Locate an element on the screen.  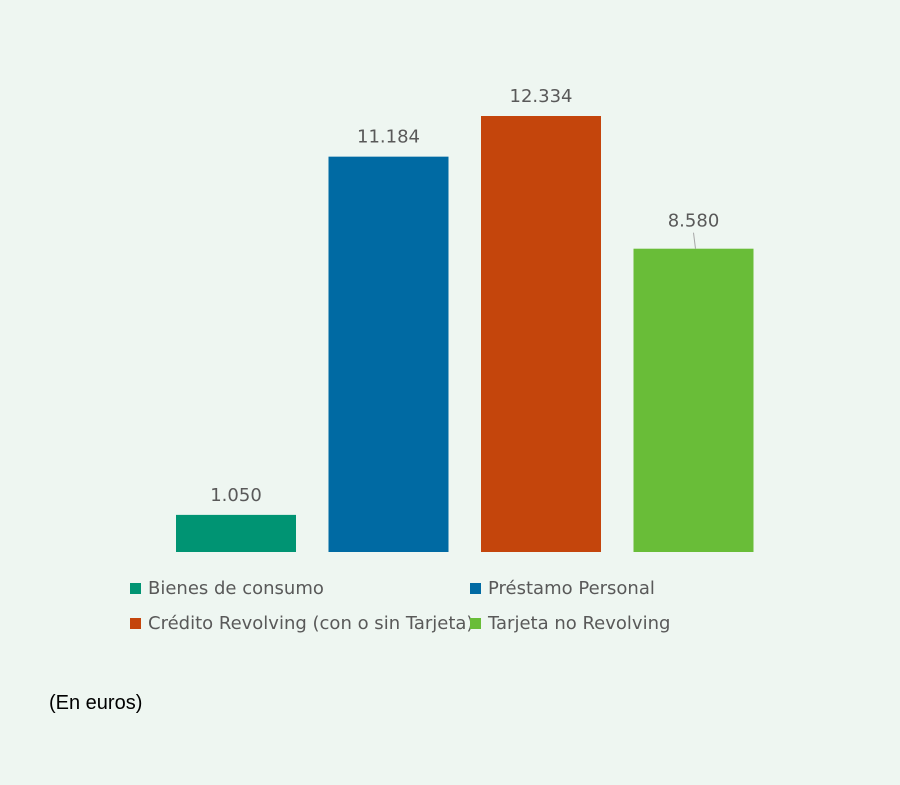
legend-item-credito-revolving: Crédito Revolving (con o sin Tarjeta) is located at coordinates (302, 623).